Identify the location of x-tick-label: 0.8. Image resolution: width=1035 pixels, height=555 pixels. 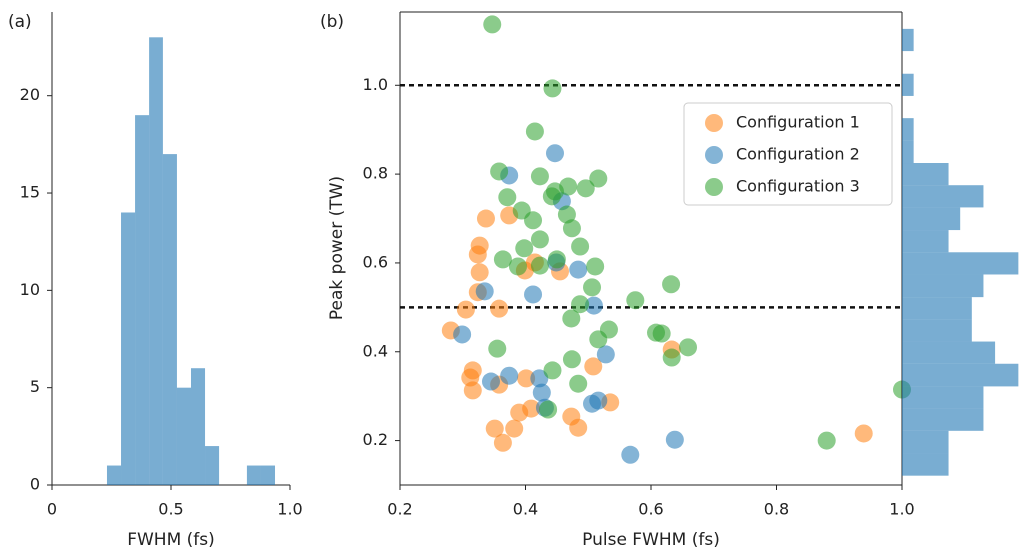
(776, 509).